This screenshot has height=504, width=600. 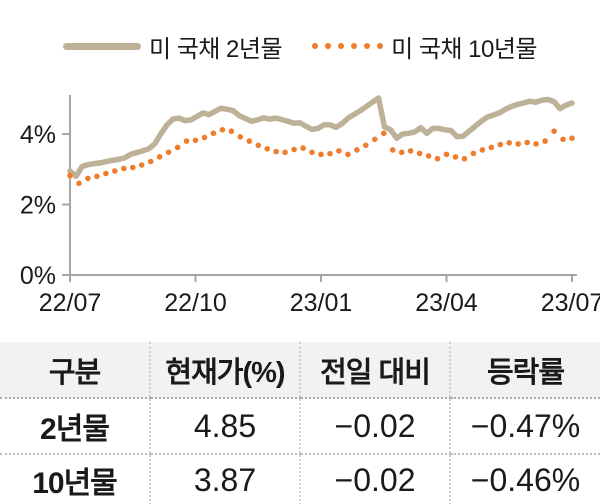 What do you see at coordinates (446, 303) in the screenshot?
I see `svg-text: 23/04` at bounding box center [446, 303].